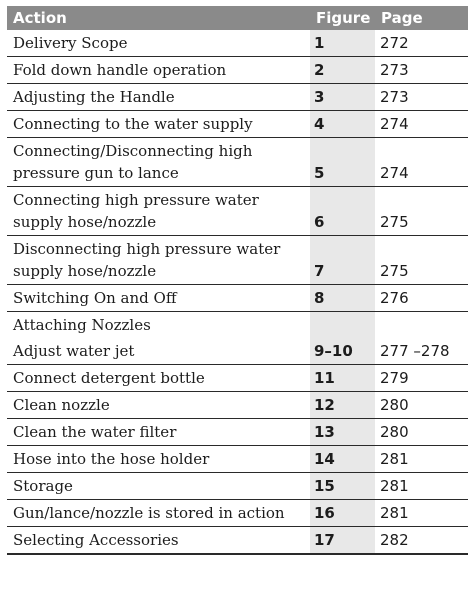  I want to click on table-row: Clean nozzle 12 280, so click(237, 405).